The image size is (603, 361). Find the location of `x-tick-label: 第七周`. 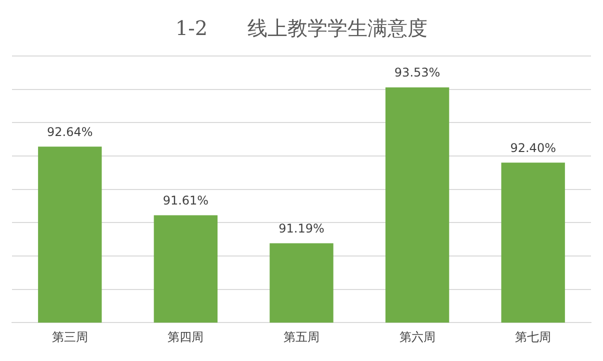

x-tick-label: 第七周 is located at coordinates (533, 337).